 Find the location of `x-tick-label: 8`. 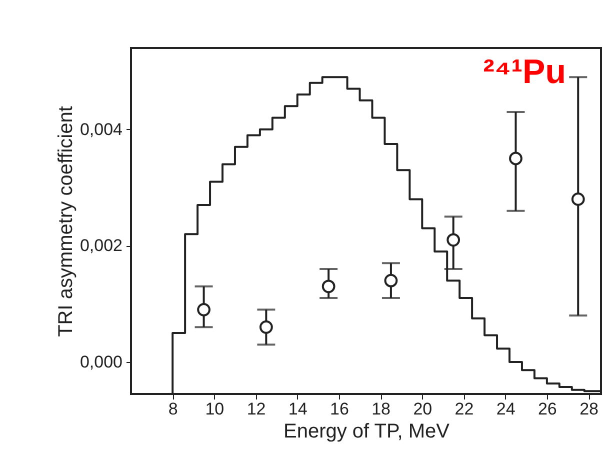

x-tick-label: 8 is located at coordinates (173, 409).